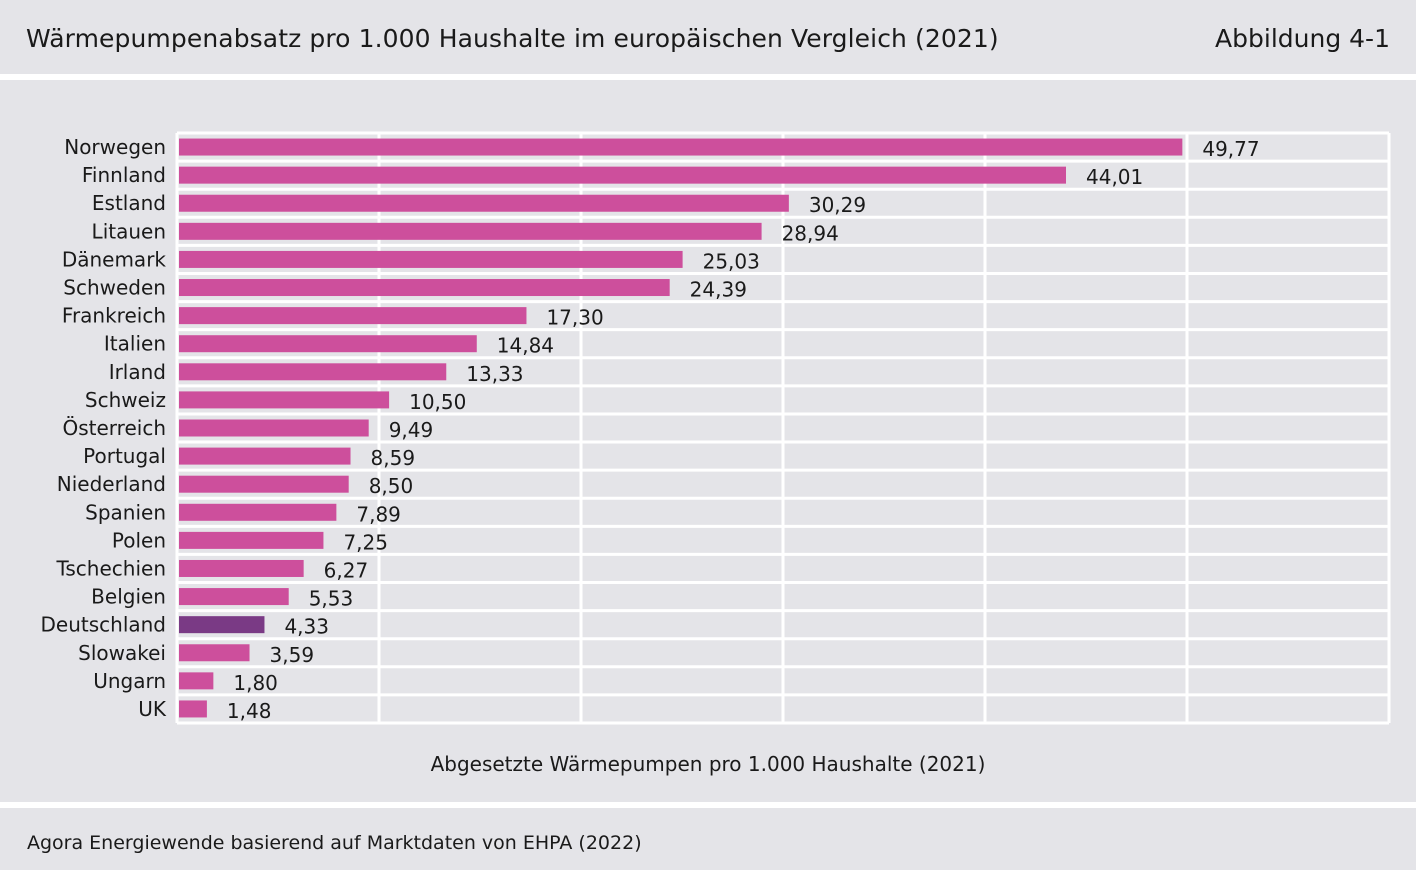 The height and width of the screenshot is (870, 1416). Describe the element at coordinates (114, 288) in the screenshot. I see `category-label-5: Schweden` at that location.